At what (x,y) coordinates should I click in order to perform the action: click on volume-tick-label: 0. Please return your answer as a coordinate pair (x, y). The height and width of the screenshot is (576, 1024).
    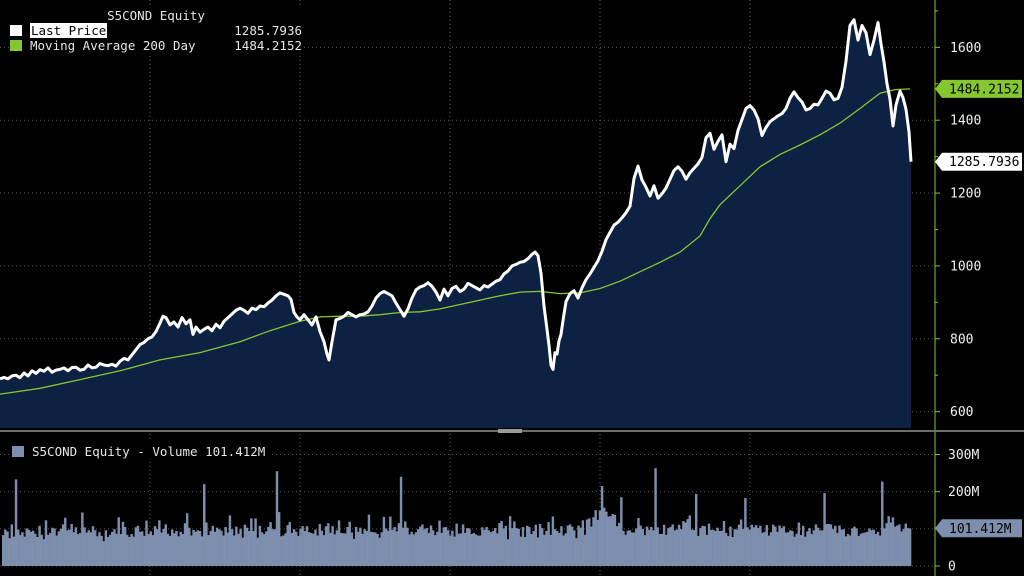
    Looking at the image, I should click on (952, 567).